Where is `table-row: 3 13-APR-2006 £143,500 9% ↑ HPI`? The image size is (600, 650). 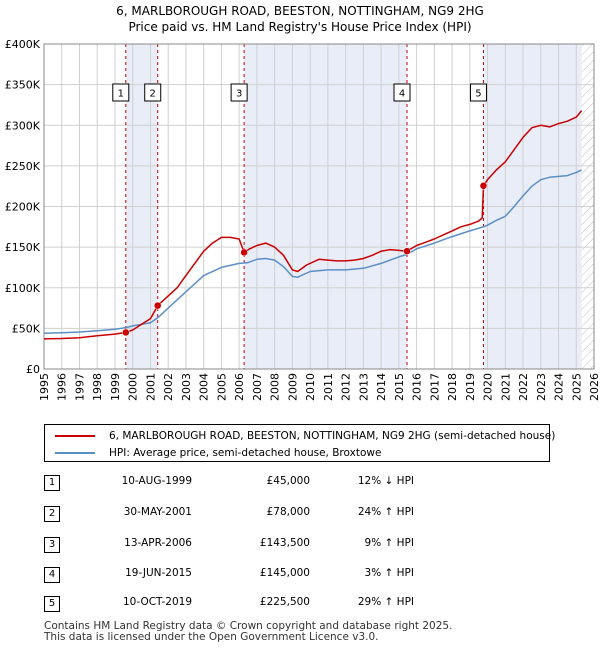 table-row: 3 13-APR-2006 £143,500 9% ↑ HPI is located at coordinates (294, 546).